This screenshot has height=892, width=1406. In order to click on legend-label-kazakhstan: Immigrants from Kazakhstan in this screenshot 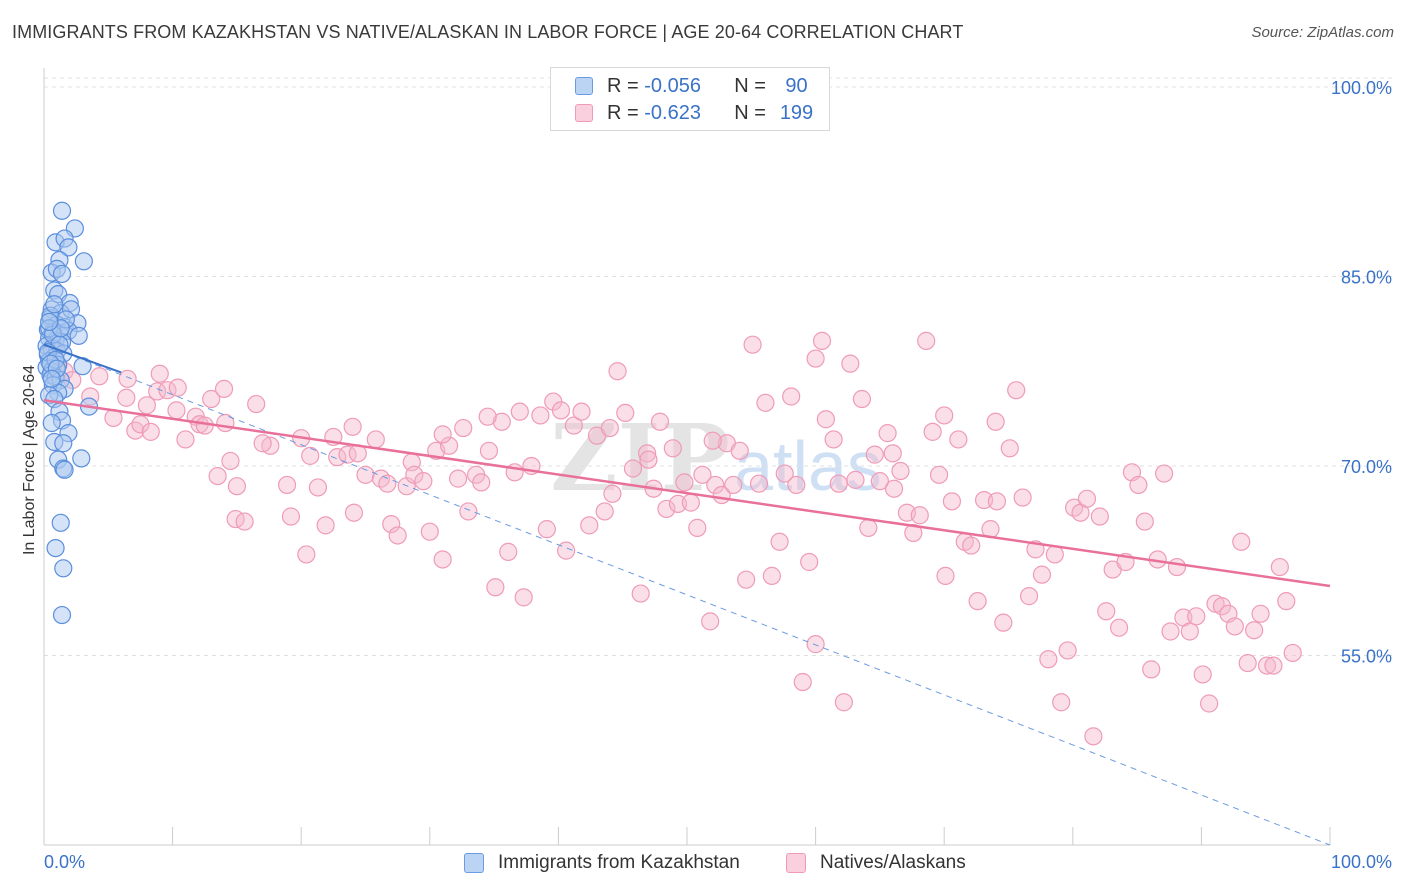, I will do `click(619, 862)`.